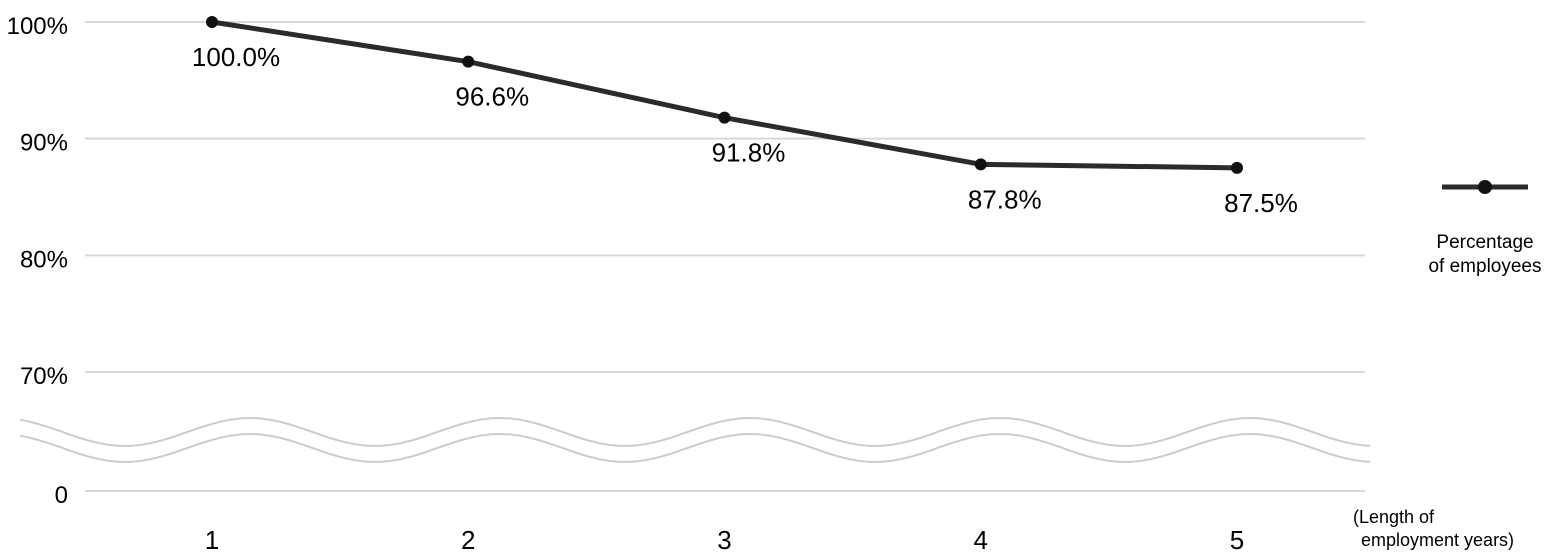 The image size is (1560, 560). I want to click on legend-marker-dot, so click(1485, 187).